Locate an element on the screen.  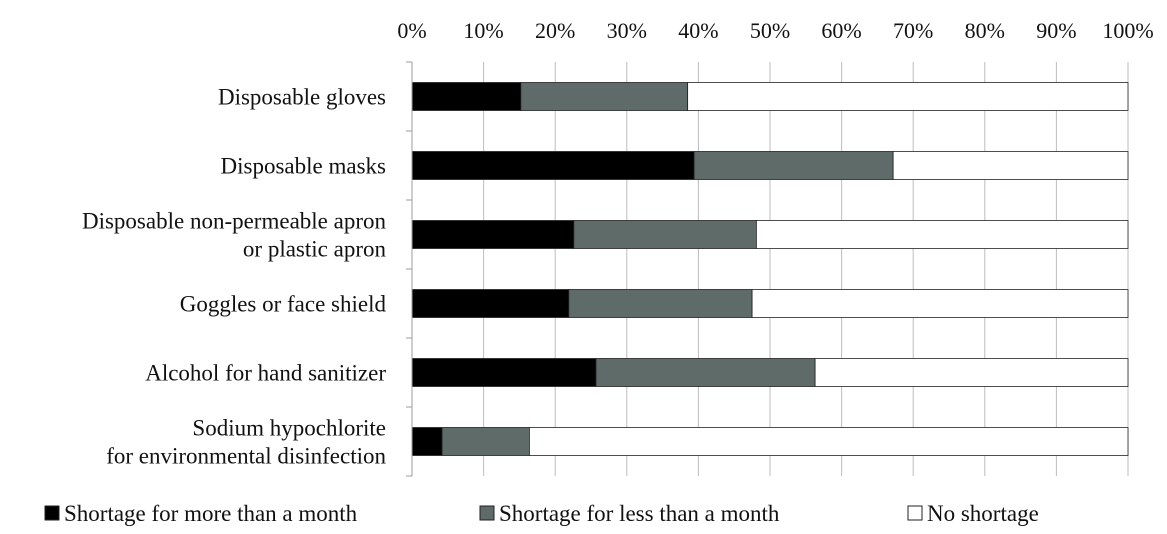
category-label: Disposable gloves is located at coordinates (302, 97).